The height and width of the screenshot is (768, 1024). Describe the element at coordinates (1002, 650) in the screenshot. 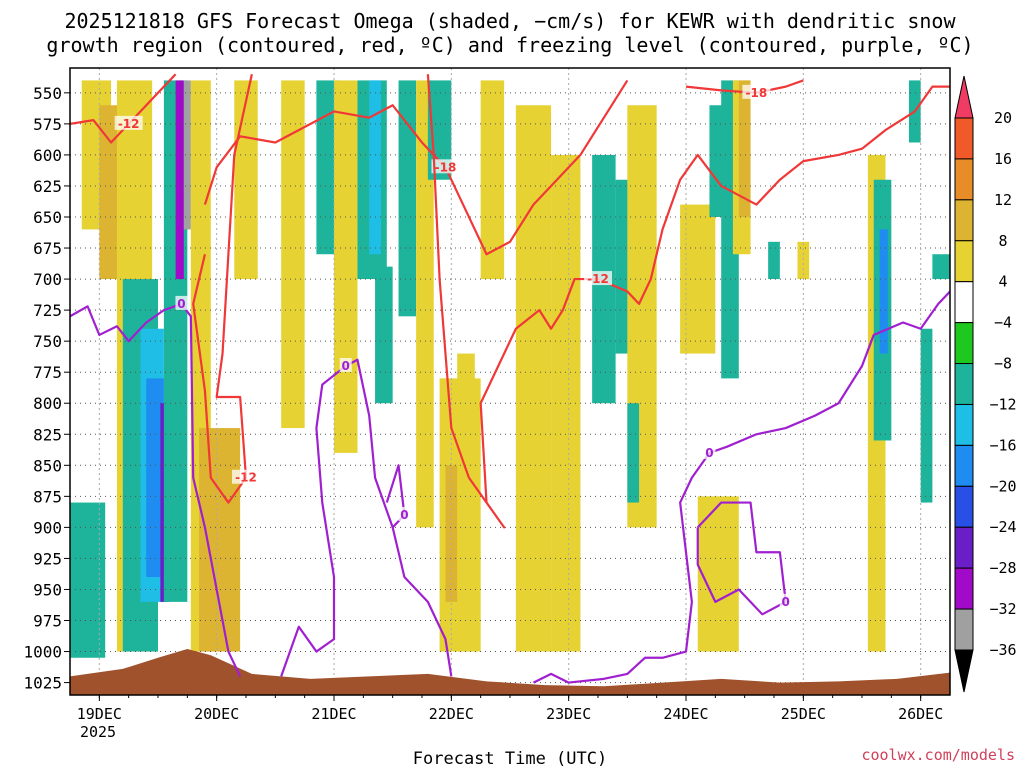

I see `colorbar-label: −36` at that location.